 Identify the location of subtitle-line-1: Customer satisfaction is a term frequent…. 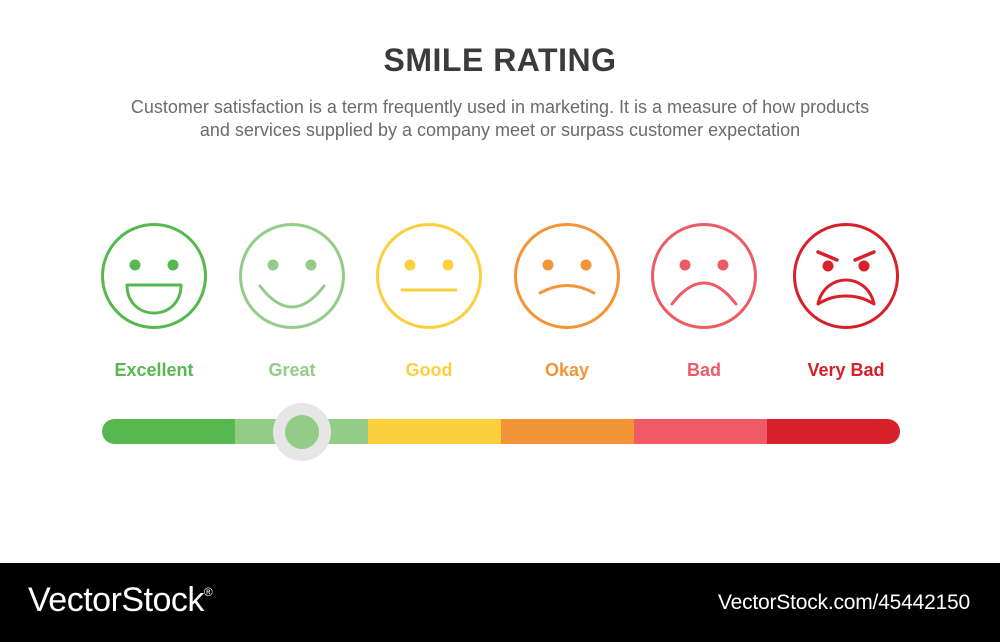
(500, 107).